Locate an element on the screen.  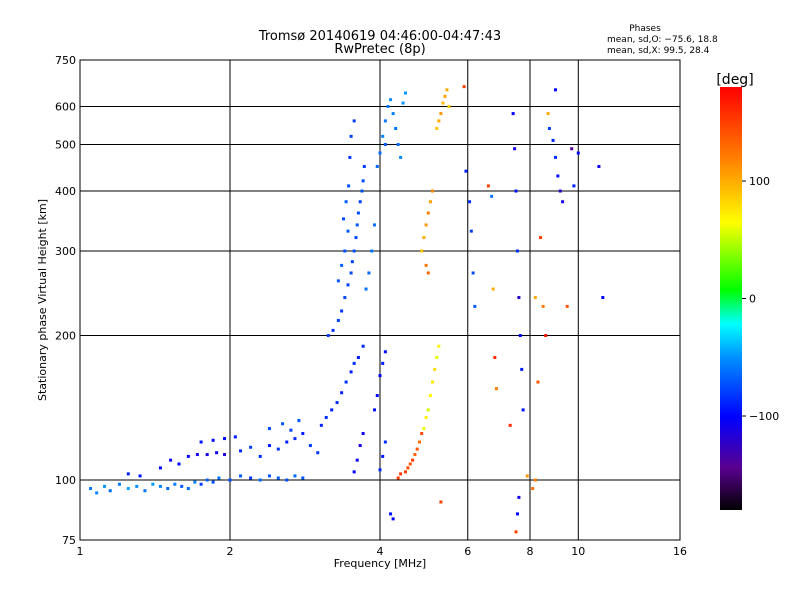
colorbar: [deg] 100 0 −100 is located at coordinates (747, 291).